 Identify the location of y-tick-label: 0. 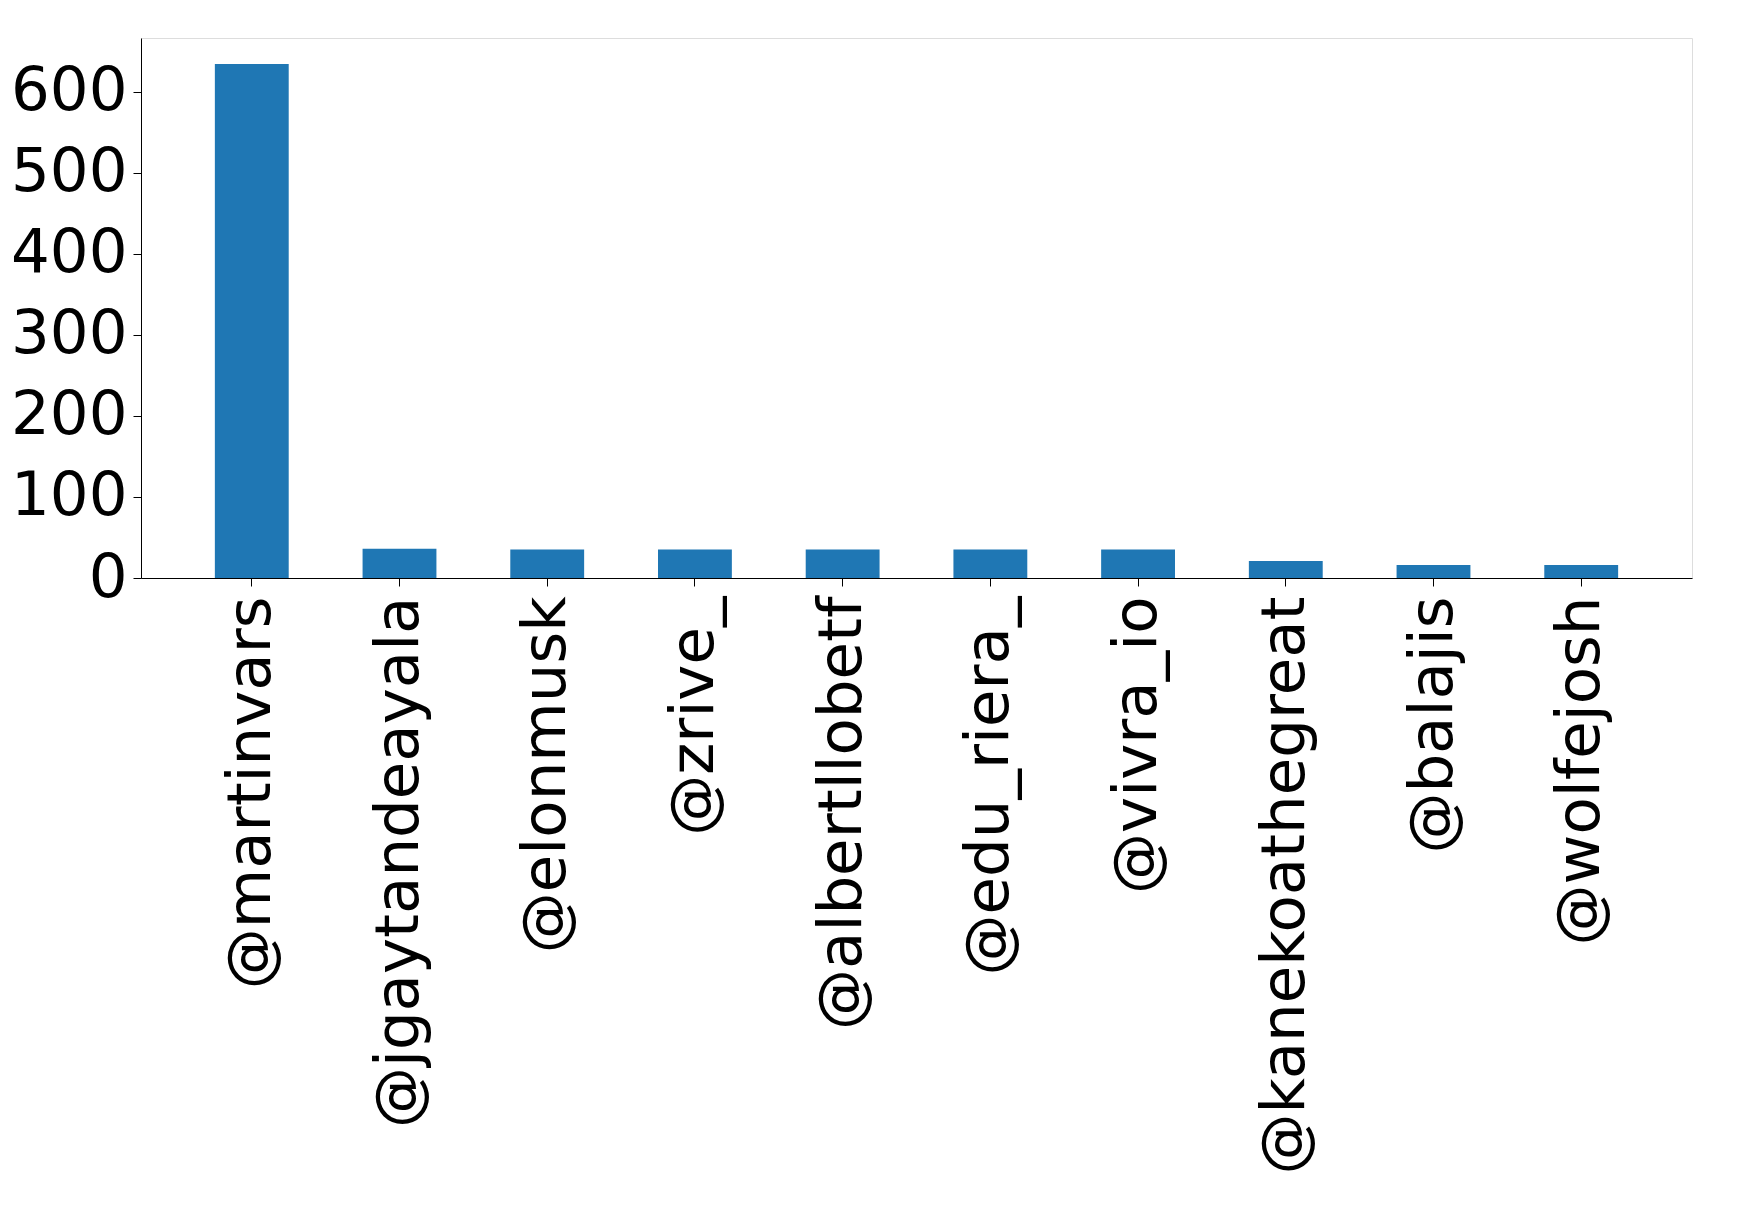
(108, 575).